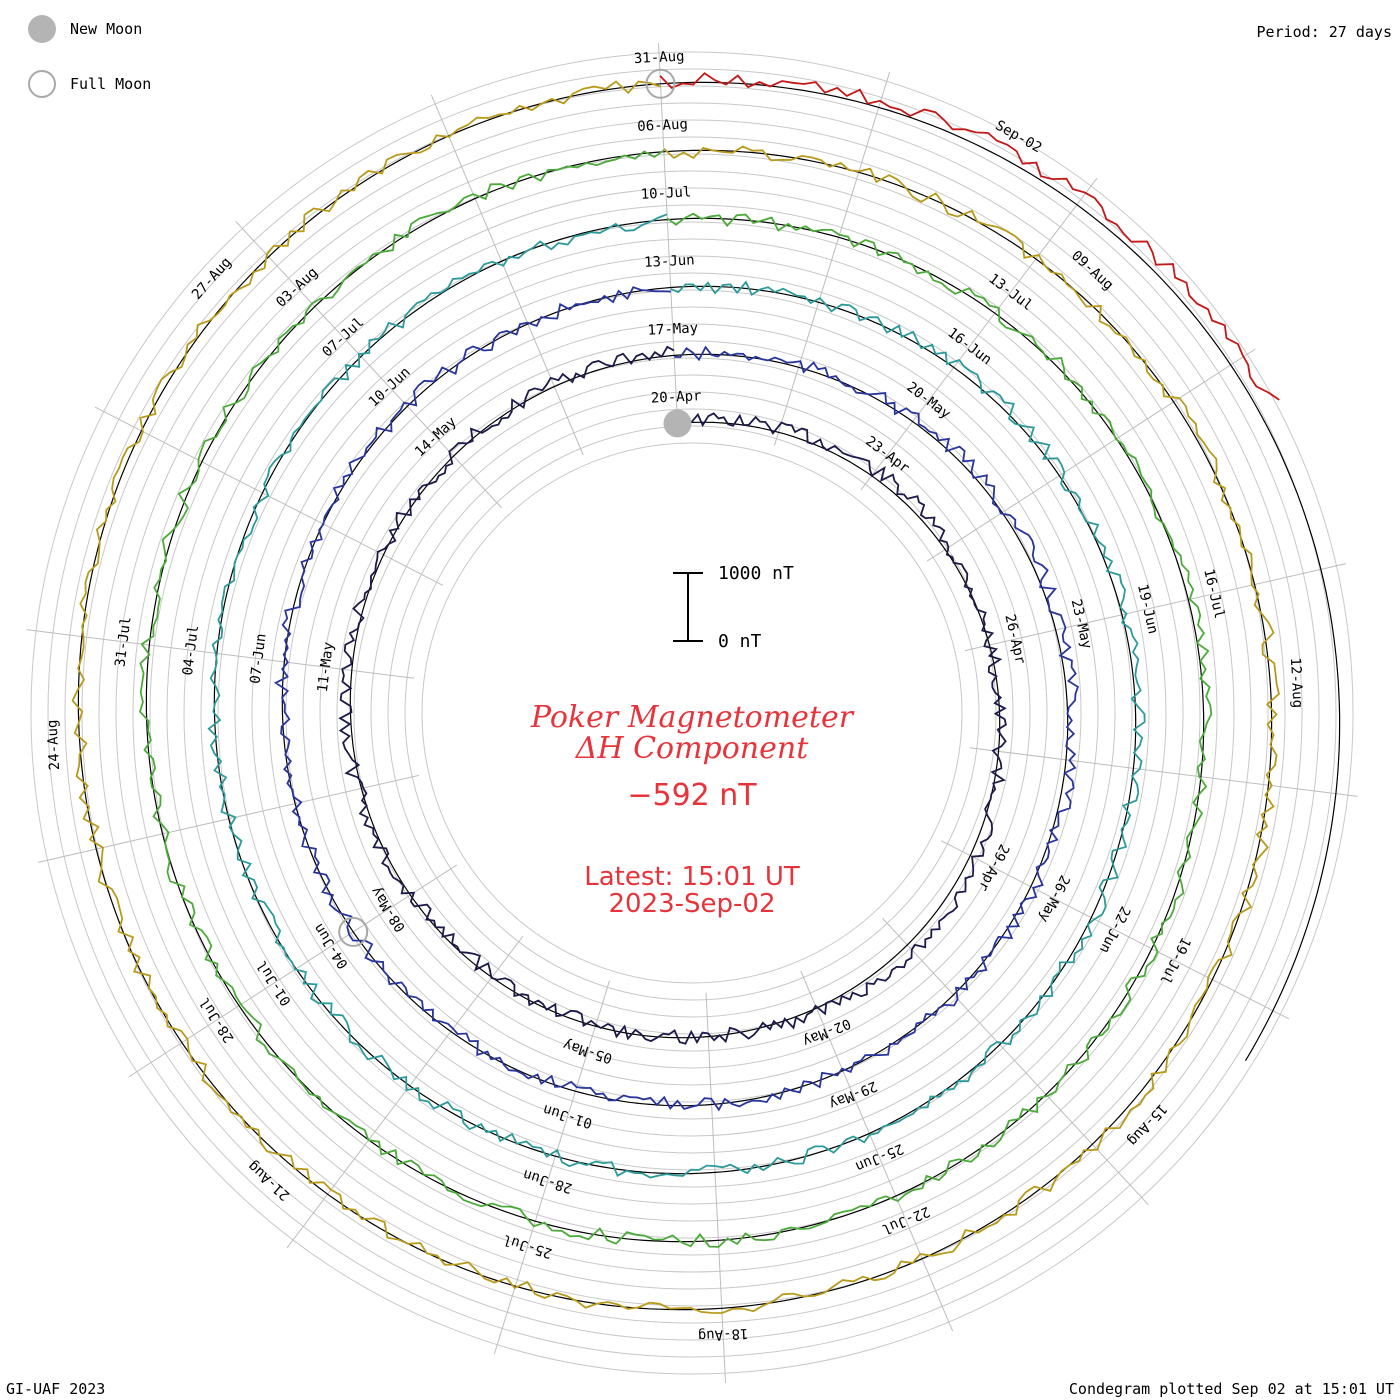 The height and width of the screenshot is (1400, 1400). I want to click on date-tick-label: 31-Jul, so click(123, 642).